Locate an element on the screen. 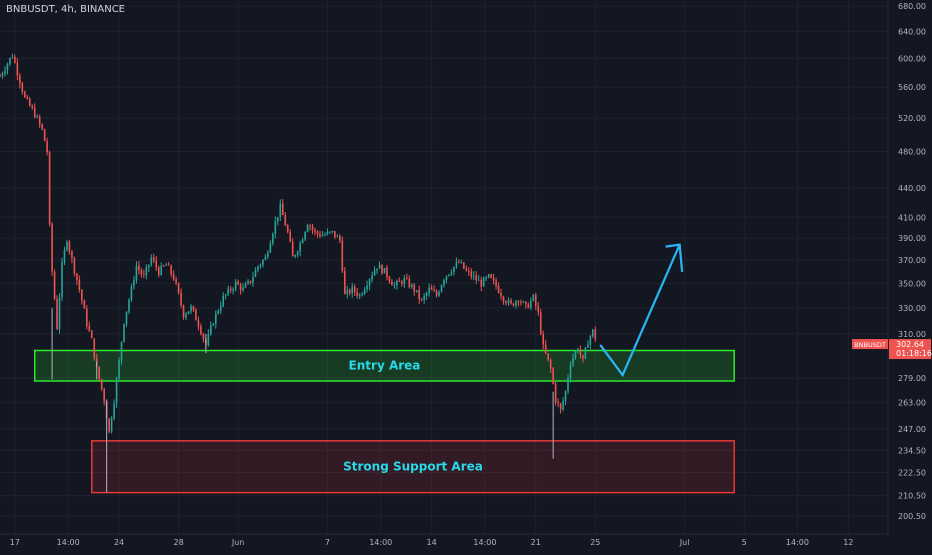 The height and width of the screenshot is (555, 932). y-tick-label: 600.00 is located at coordinates (912, 58).